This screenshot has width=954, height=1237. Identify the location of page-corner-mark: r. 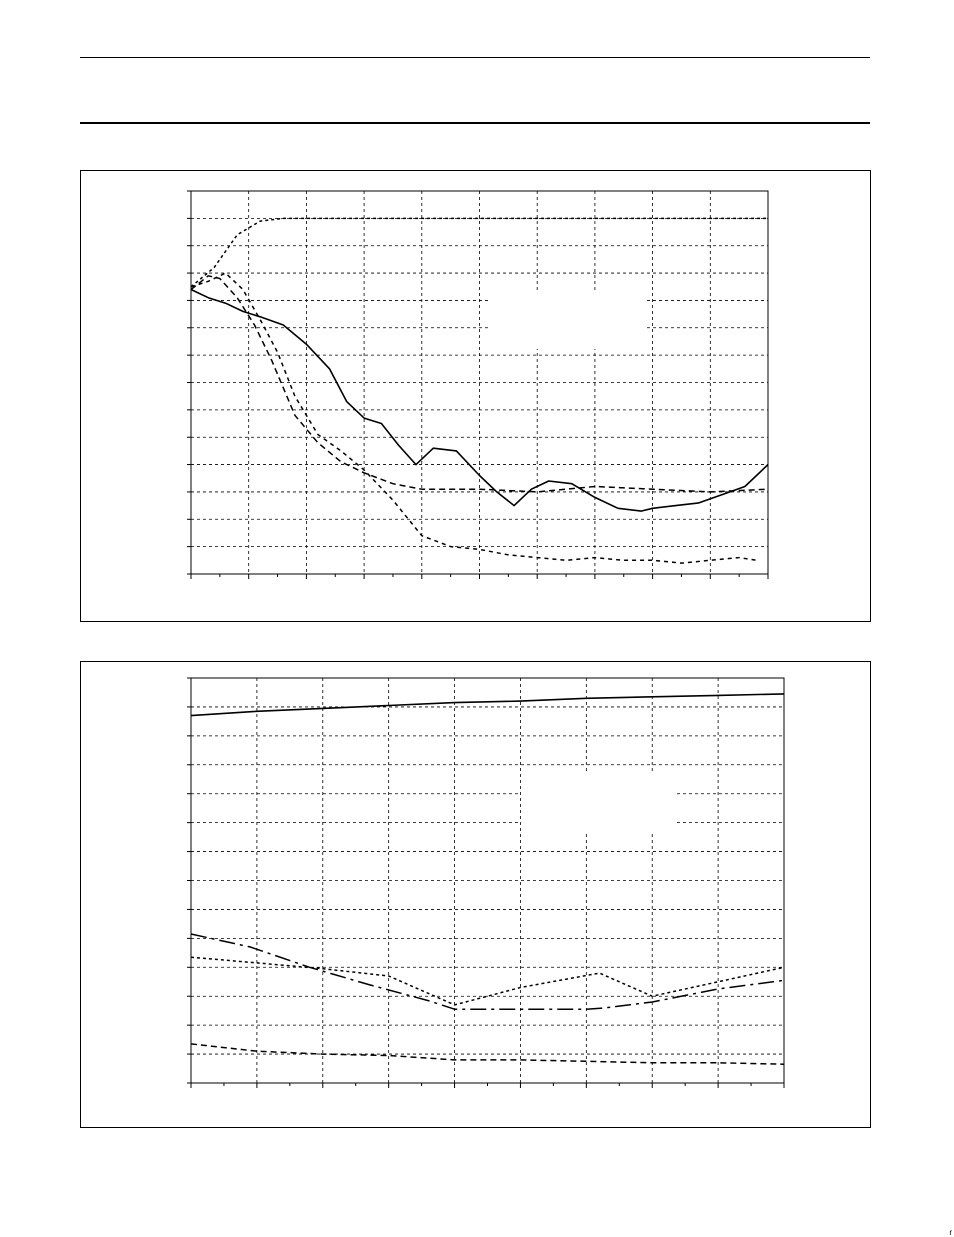
(950, 1232).